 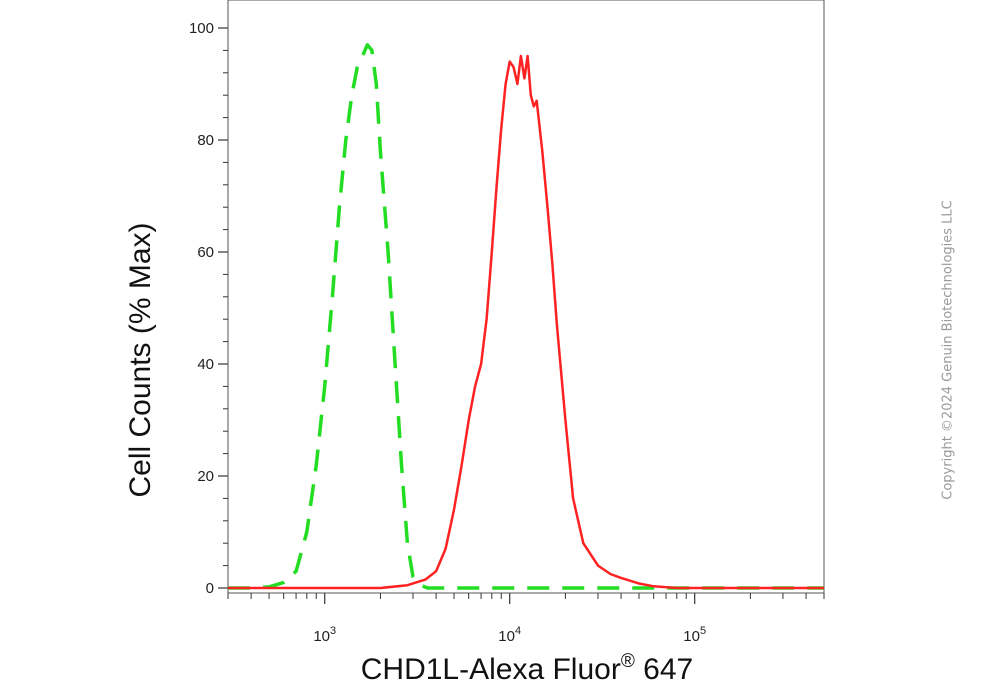 What do you see at coordinates (205, 140) in the screenshot?
I see `y-tick-label: 80` at bounding box center [205, 140].